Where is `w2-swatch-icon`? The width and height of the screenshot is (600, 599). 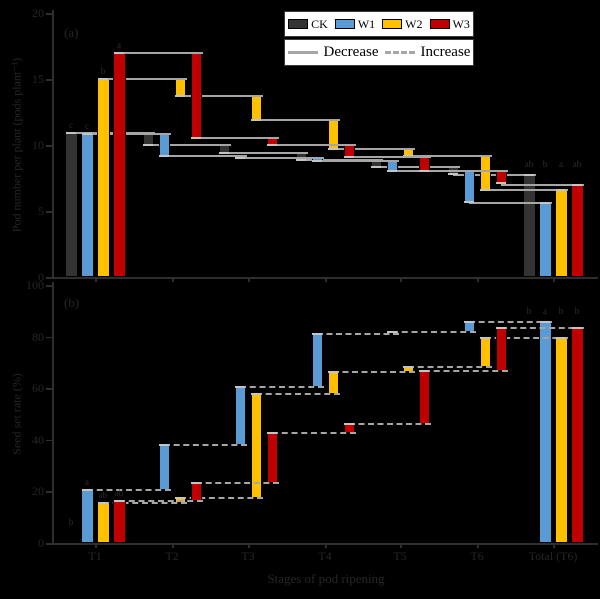
w2-swatch-icon is located at coordinates (392, 24).